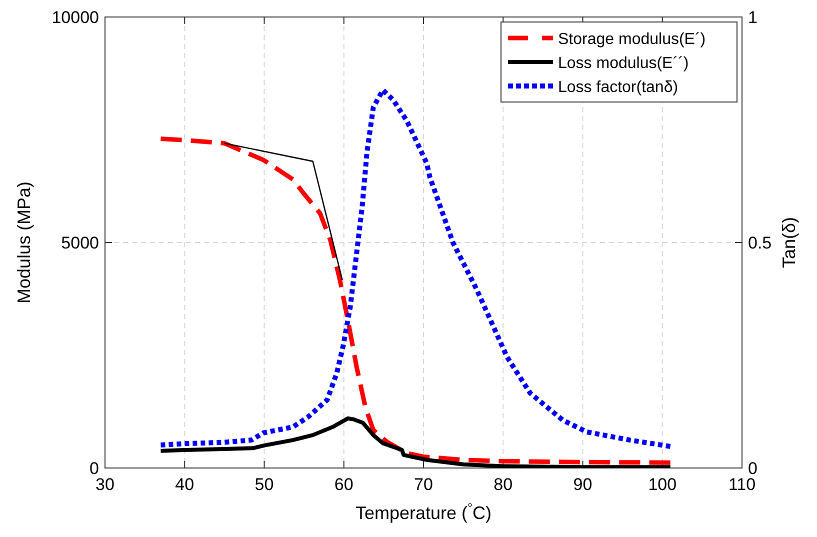 This screenshot has width=817, height=537. Describe the element at coordinates (184, 484) in the screenshot. I see `x-tick-label: 40` at that location.